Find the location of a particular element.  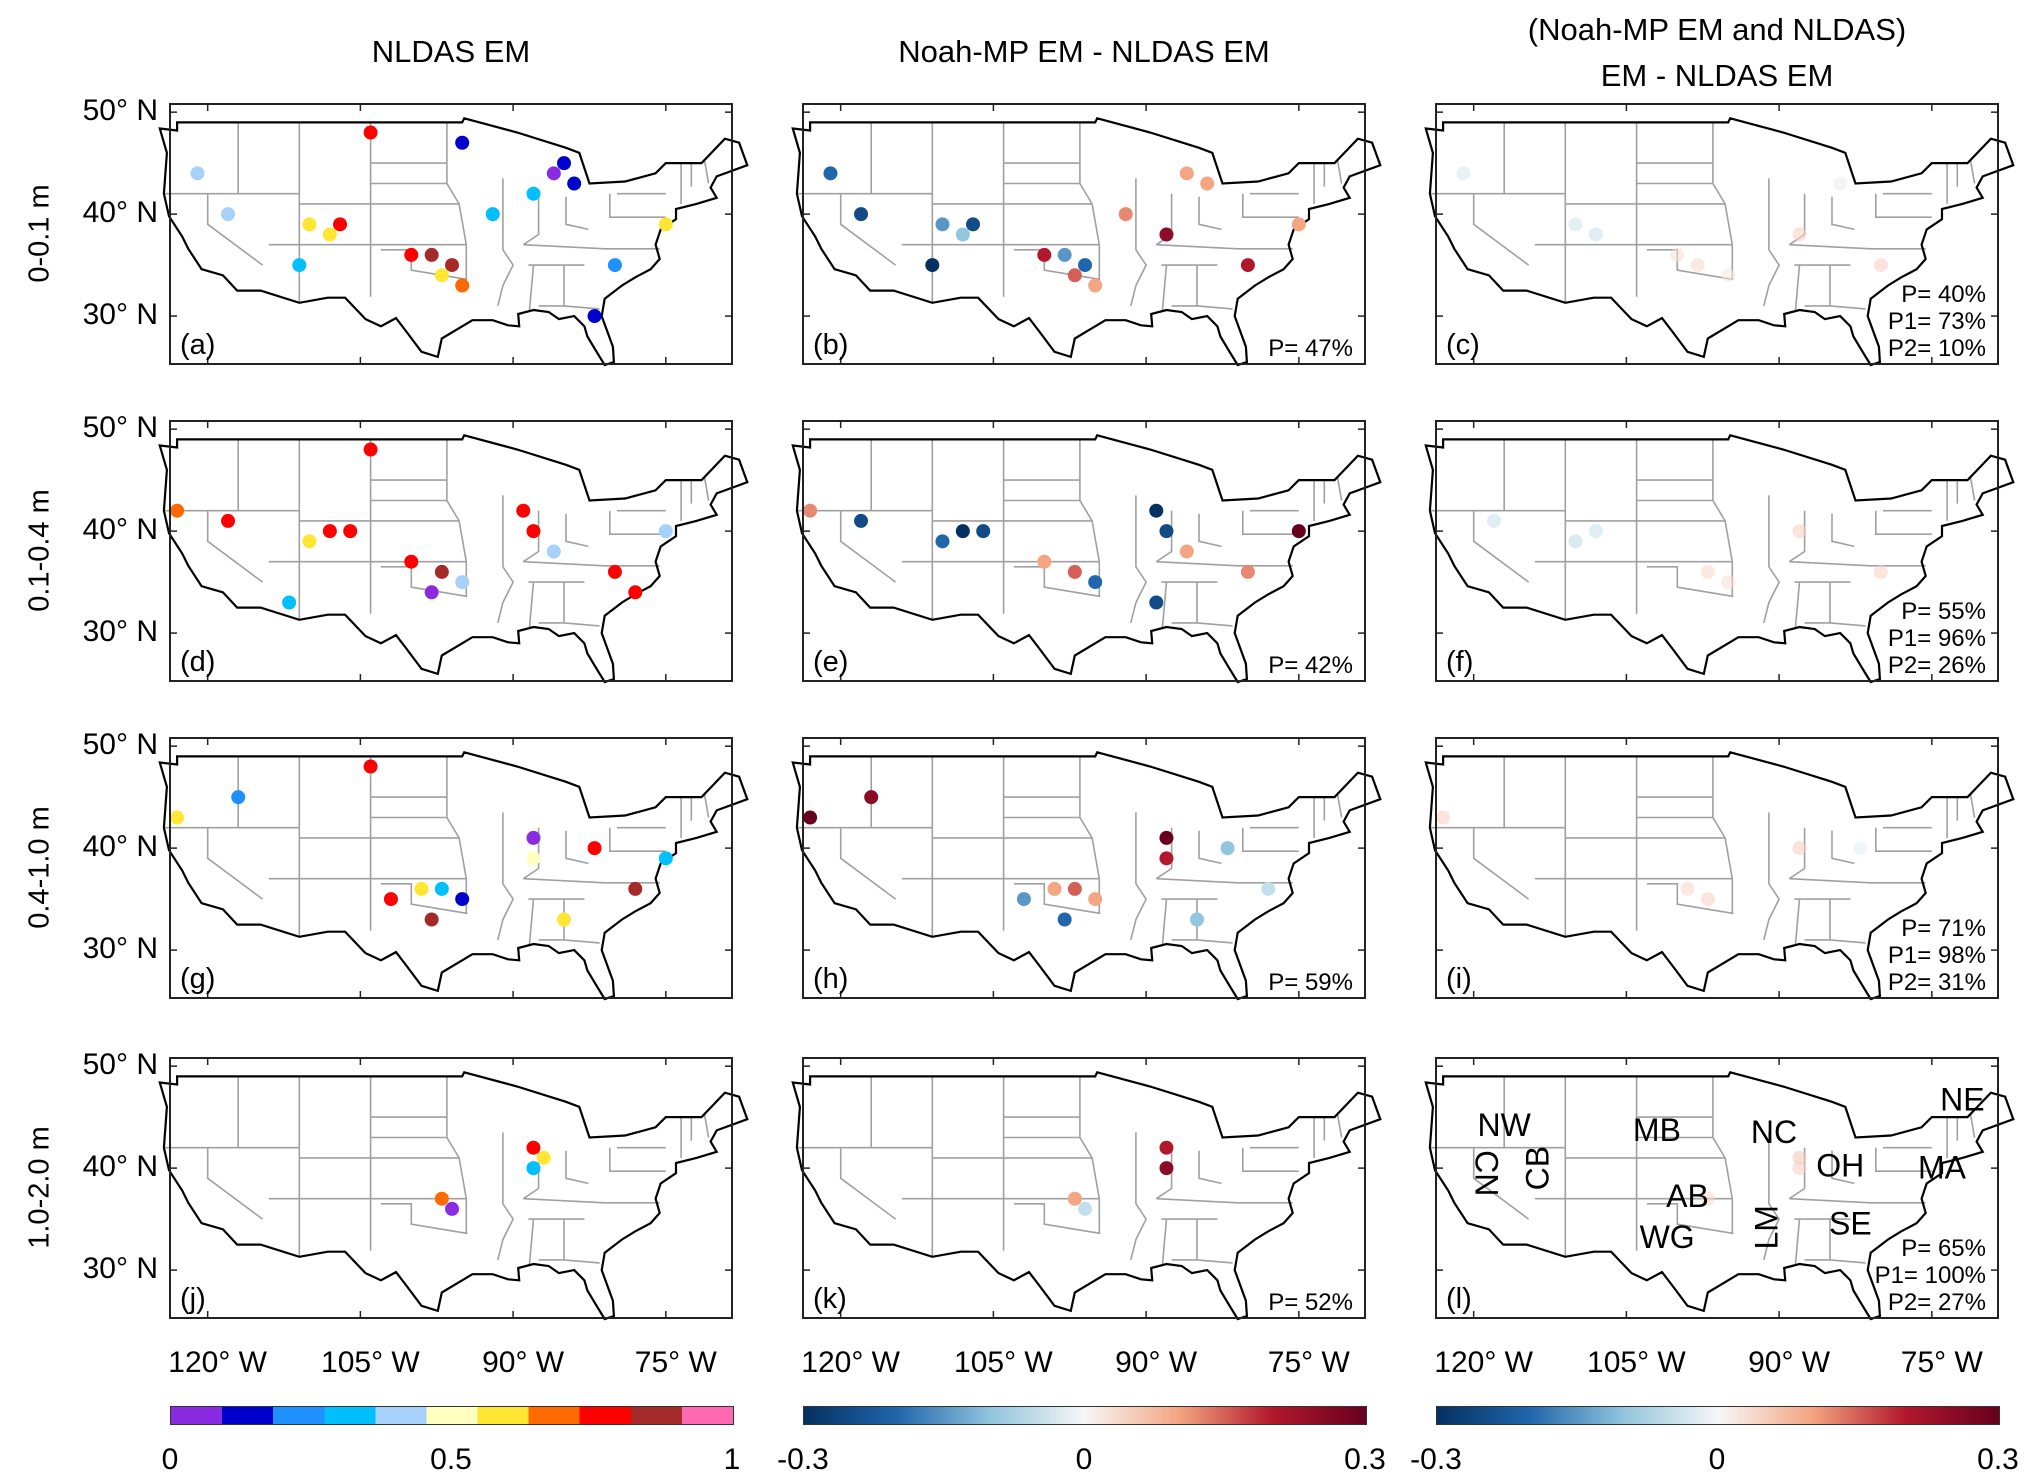

region-label: AB is located at coordinates (1687, 1196).